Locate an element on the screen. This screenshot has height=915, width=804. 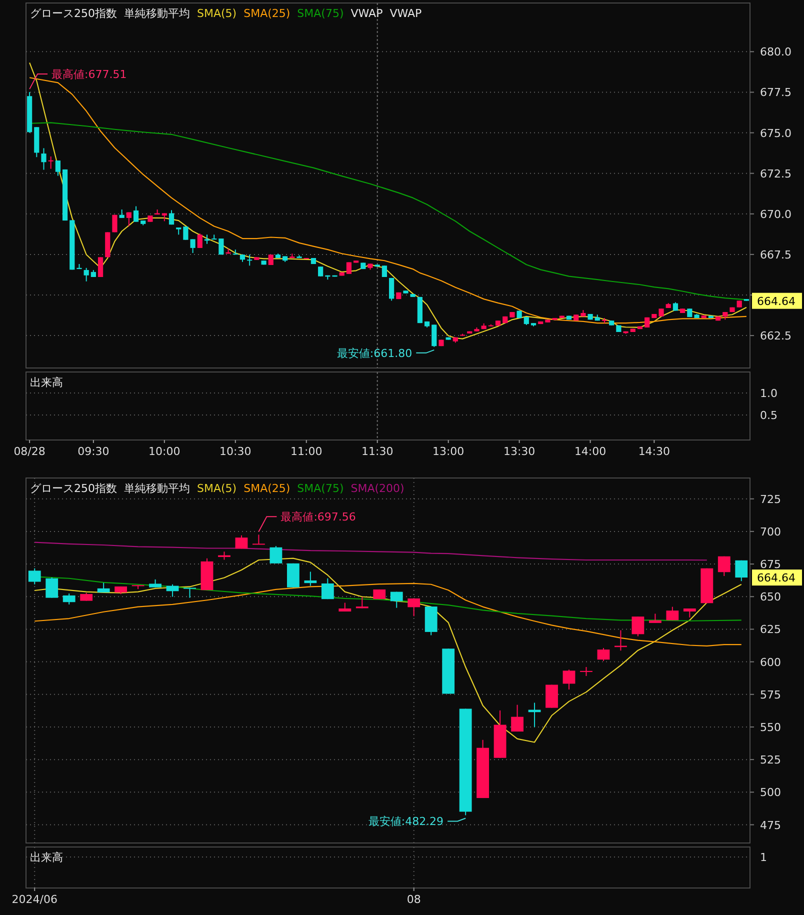
y-tick-label: 667.5 is located at coordinates (776, 255).